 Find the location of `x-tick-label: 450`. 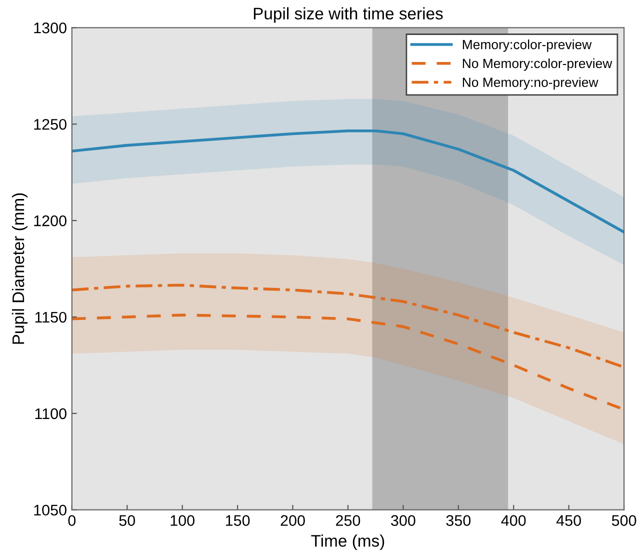

x-tick-label: 450 is located at coordinates (568, 520).